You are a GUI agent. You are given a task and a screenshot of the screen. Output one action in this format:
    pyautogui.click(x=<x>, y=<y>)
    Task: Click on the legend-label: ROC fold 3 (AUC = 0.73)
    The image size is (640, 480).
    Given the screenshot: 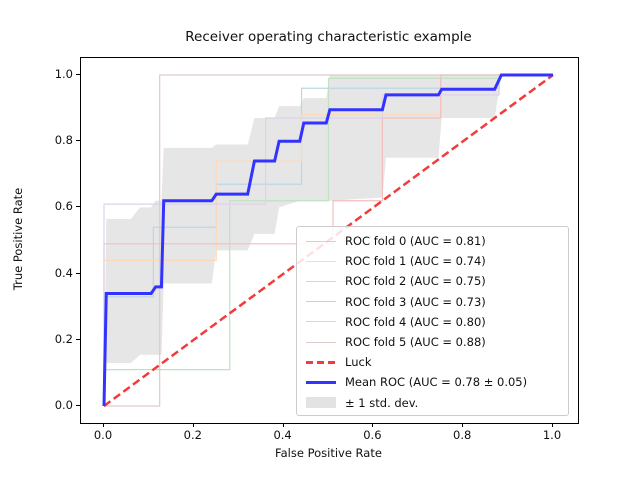 What is the action you would take?
    pyautogui.click(x=415, y=301)
    